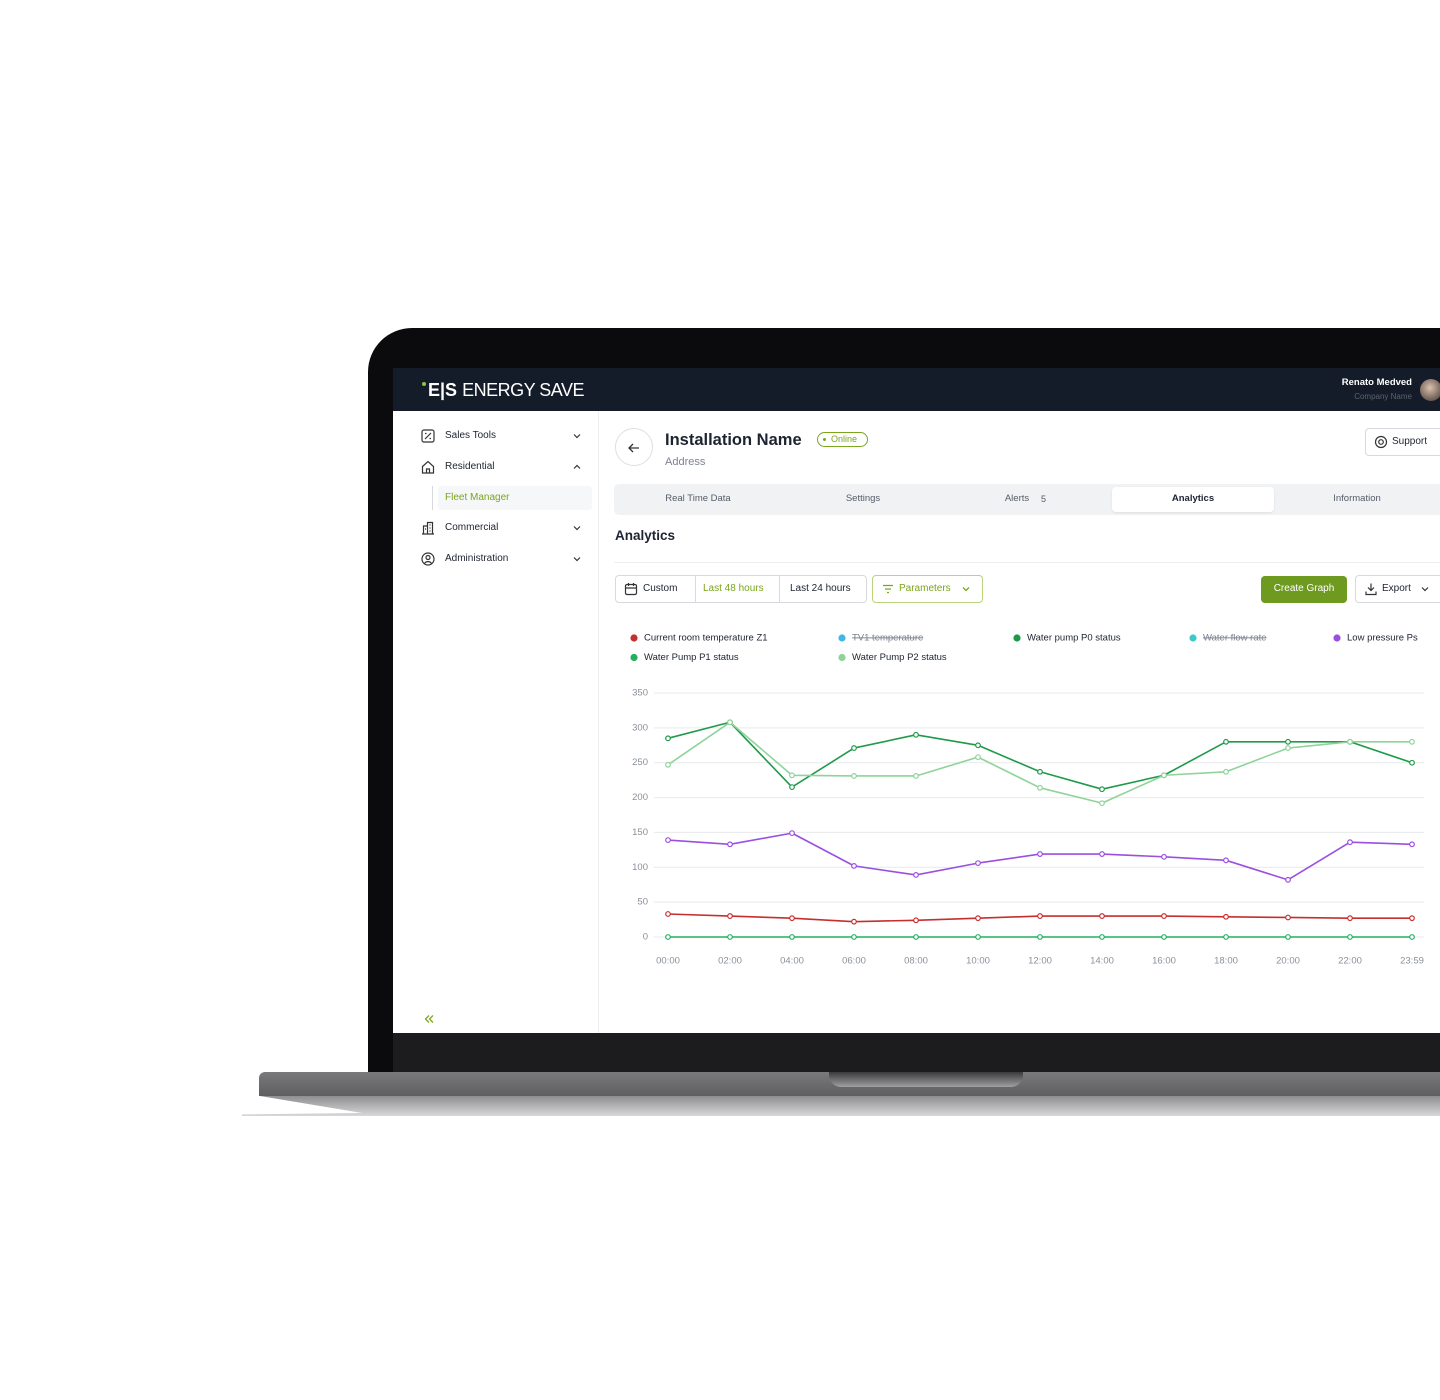  What do you see at coordinates (477, 497) in the screenshot?
I see `nav-subitem: Fleet Manager` at bounding box center [477, 497].